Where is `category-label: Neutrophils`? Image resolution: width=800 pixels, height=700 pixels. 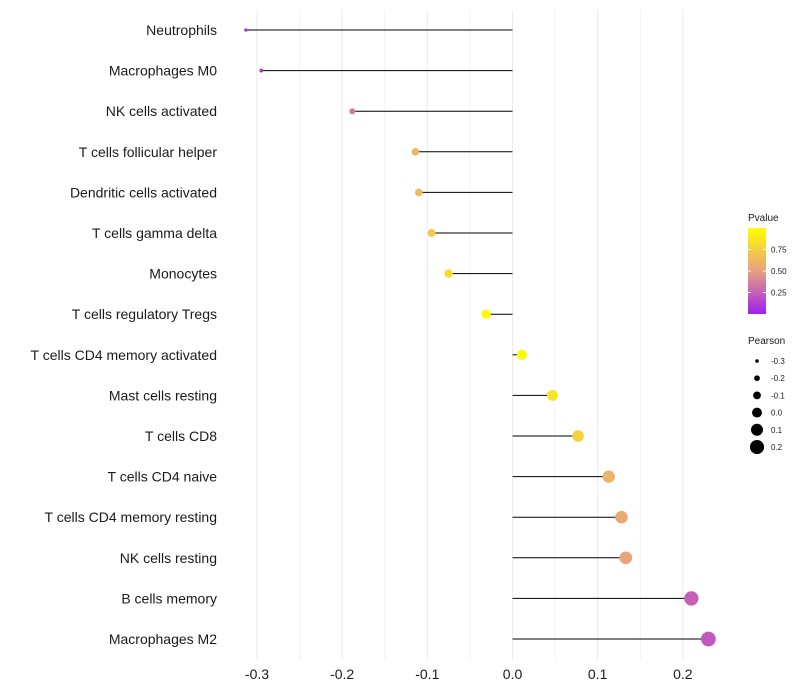
category-label: Neutrophils is located at coordinates (181, 30).